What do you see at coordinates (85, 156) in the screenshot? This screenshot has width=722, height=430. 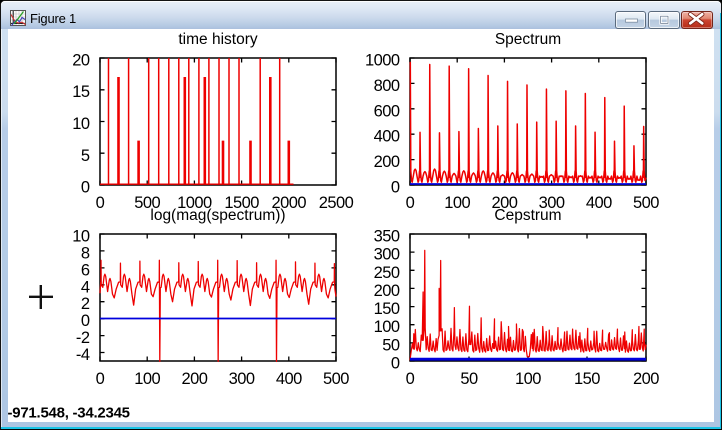 I see `svg-text: 5` at bounding box center [85, 156].